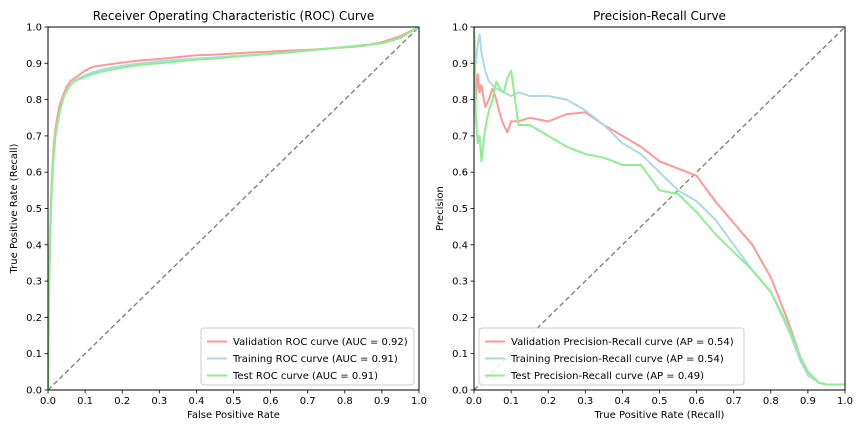 Image resolution: width=864 pixels, height=432 pixels. What do you see at coordinates (14, 208) in the screenshot?
I see `y-axis-title: True Positive Rate (Recall)` at bounding box center [14, 208].